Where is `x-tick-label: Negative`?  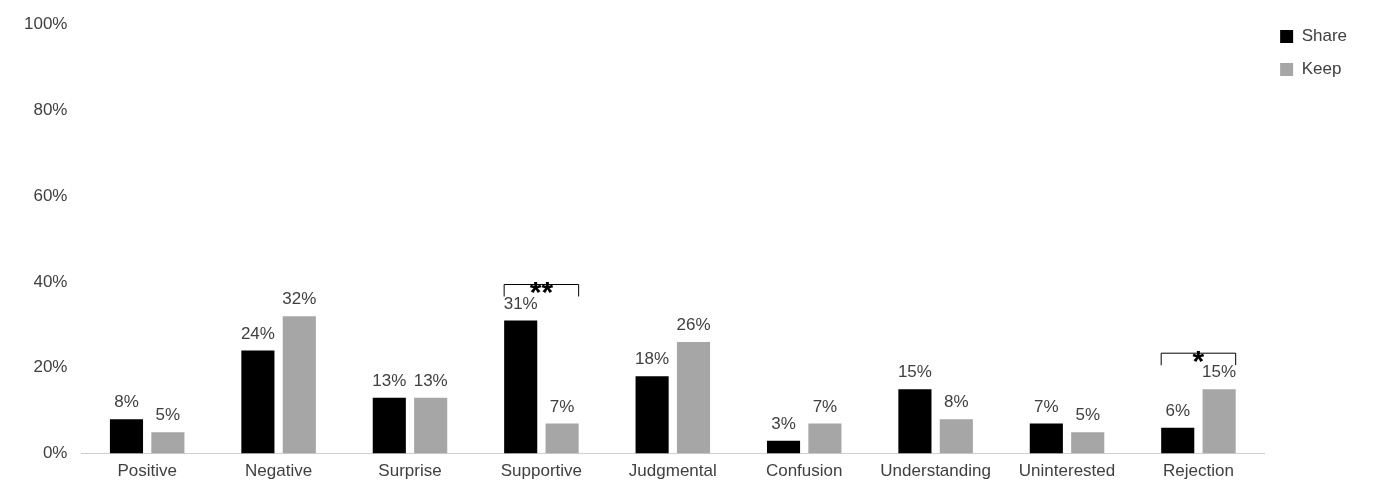
x-tick-label: Negative is located at coordinates (279, 471).